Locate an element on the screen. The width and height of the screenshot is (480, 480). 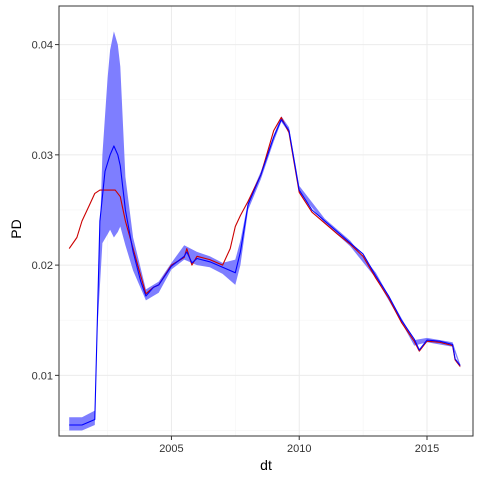
y-tick-label: 0.03 is located at coordinates (42, 156).